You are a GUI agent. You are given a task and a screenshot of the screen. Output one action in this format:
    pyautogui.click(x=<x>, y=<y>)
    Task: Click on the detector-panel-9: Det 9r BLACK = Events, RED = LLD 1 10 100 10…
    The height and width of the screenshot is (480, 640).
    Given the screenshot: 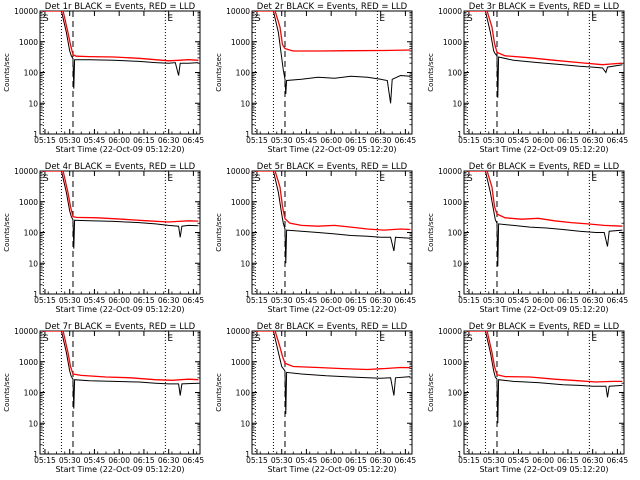 What is the action you would take?
    pyautogui.click(x=527, y=398)
    